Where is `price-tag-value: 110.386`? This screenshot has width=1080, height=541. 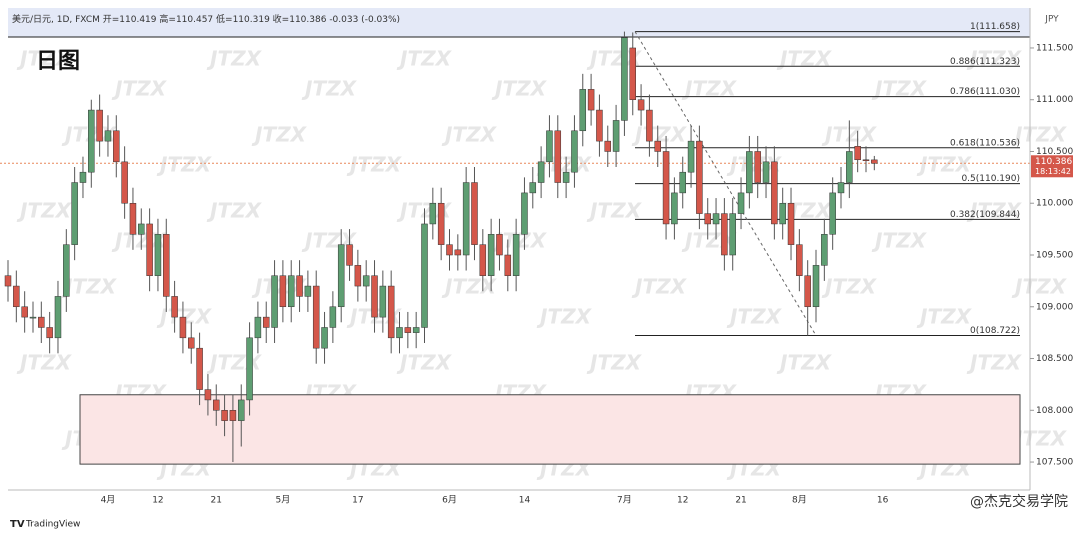 price-tag-value: 110.386 is located at coordinates (1053, 162).